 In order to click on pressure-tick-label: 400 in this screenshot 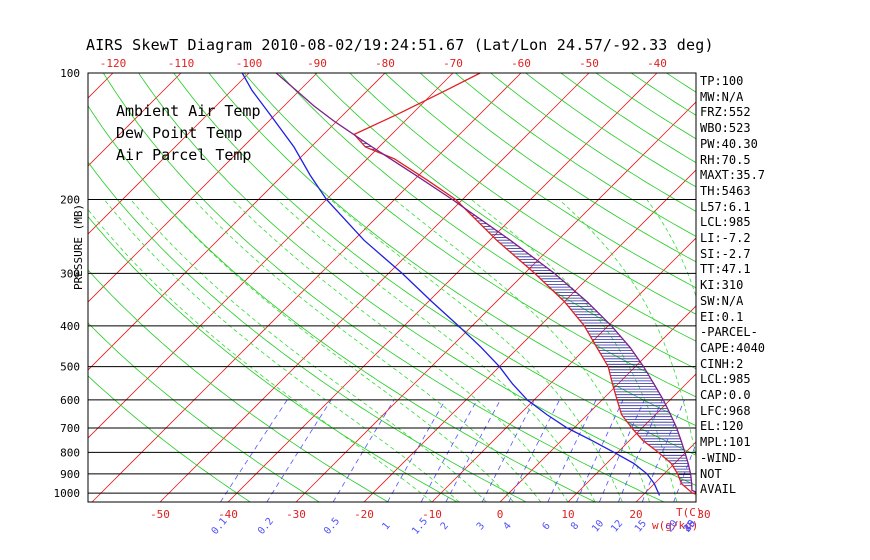, I will do `click(70, 326)`.